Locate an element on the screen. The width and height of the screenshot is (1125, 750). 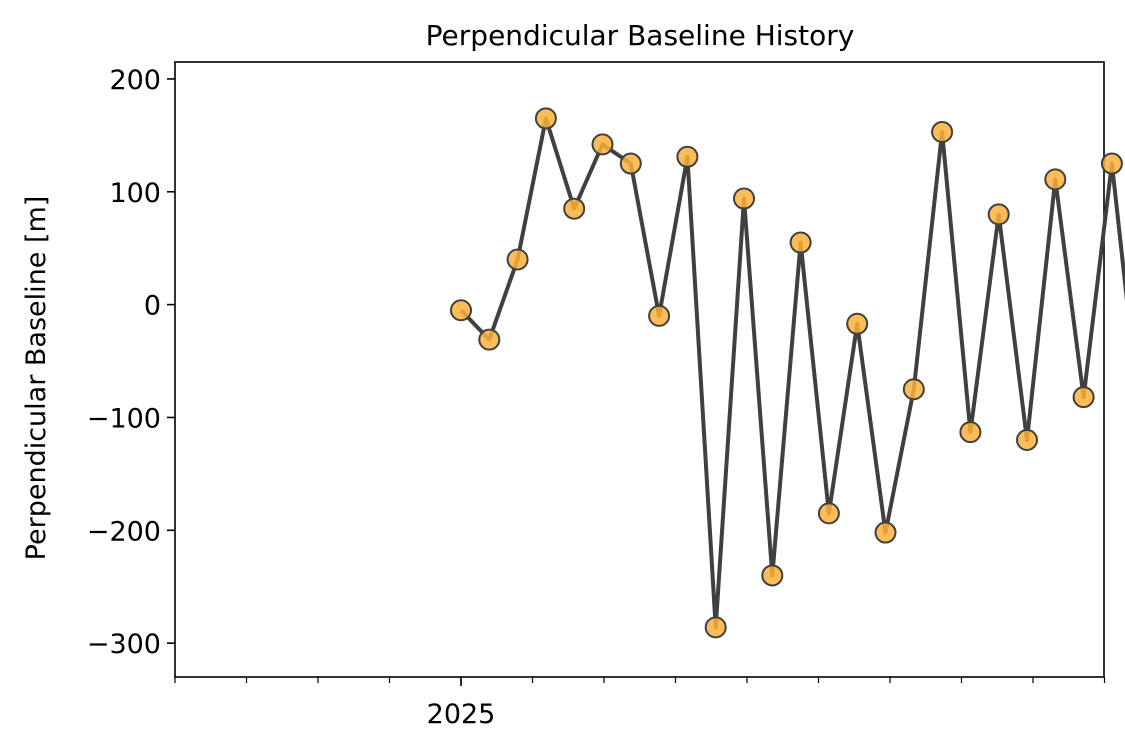
y-tick-label: −200 is located at coordinates (124, 531).